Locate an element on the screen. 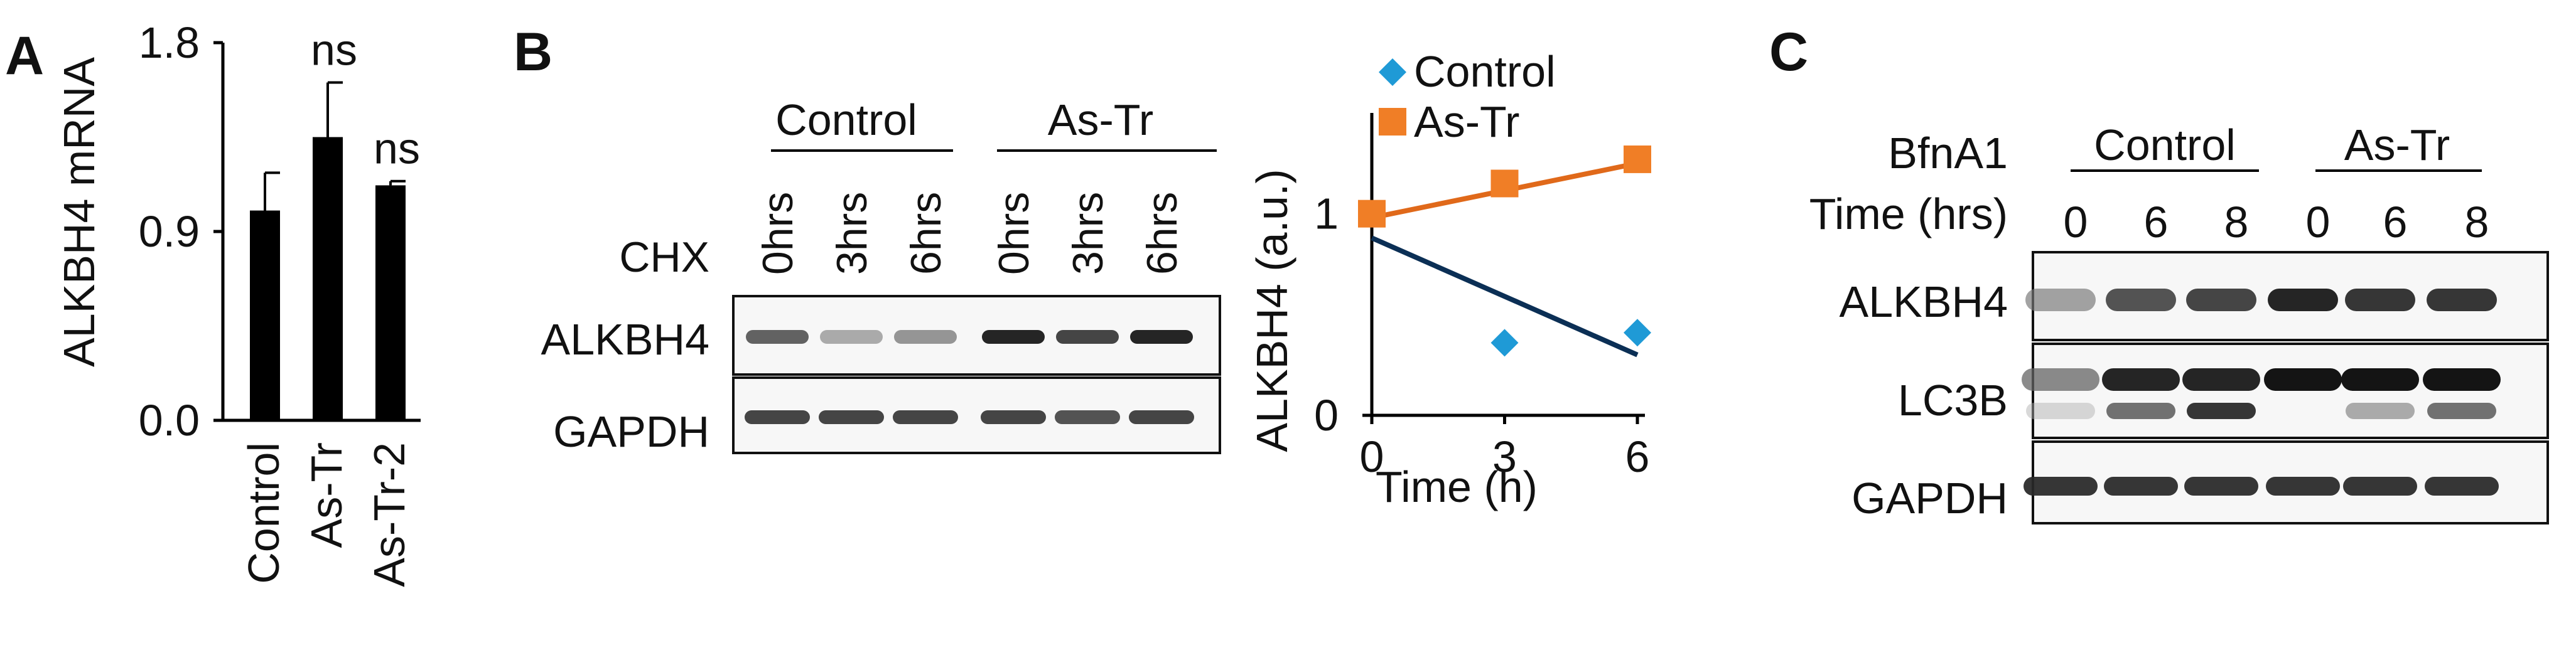 This screenshot has width=2576, height=660. y-tick-label: 1 is located at coordinates (1326, 214).